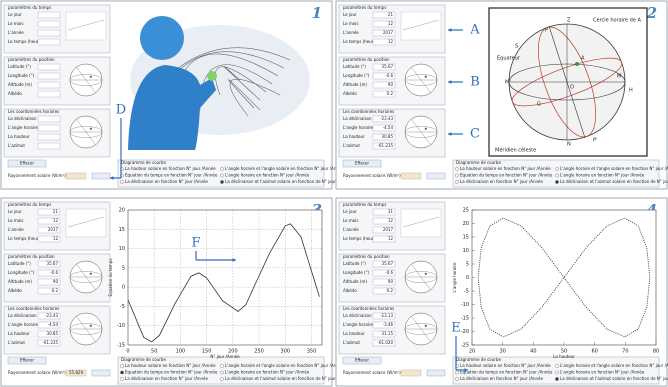 Image resolution: width=668 pixels, height=387 pixels. I want to click on field-value: -61.235, so click(51, 342).